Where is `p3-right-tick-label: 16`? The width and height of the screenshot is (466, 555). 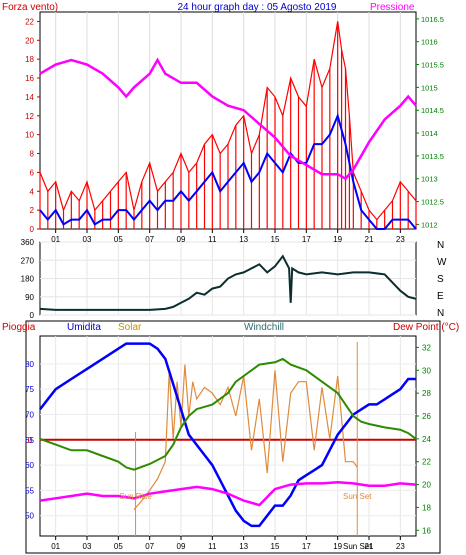
p3-right-tick-label: 16 is located at coordinates (426, 530).